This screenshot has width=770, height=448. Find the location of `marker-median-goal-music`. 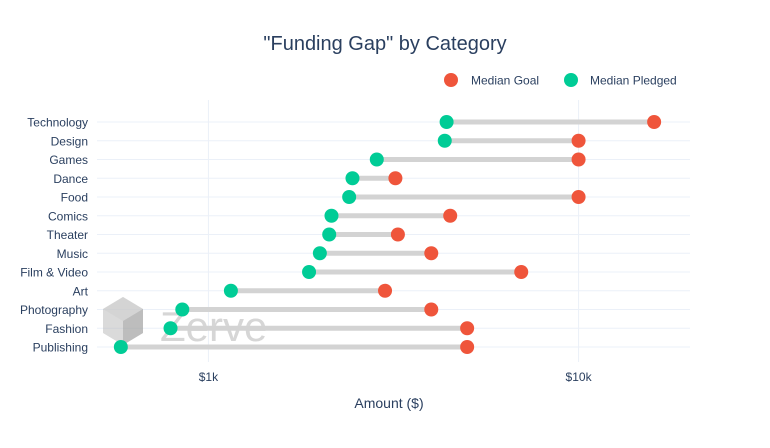

marker-median-goal-music is located at coordinates (431, 253).